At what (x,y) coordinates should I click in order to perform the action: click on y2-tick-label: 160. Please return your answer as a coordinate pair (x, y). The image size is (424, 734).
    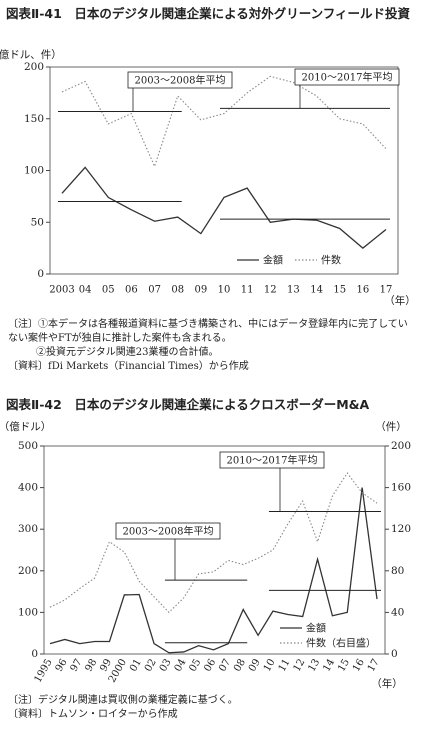
    Looking at the image, I should click on (401, 488).